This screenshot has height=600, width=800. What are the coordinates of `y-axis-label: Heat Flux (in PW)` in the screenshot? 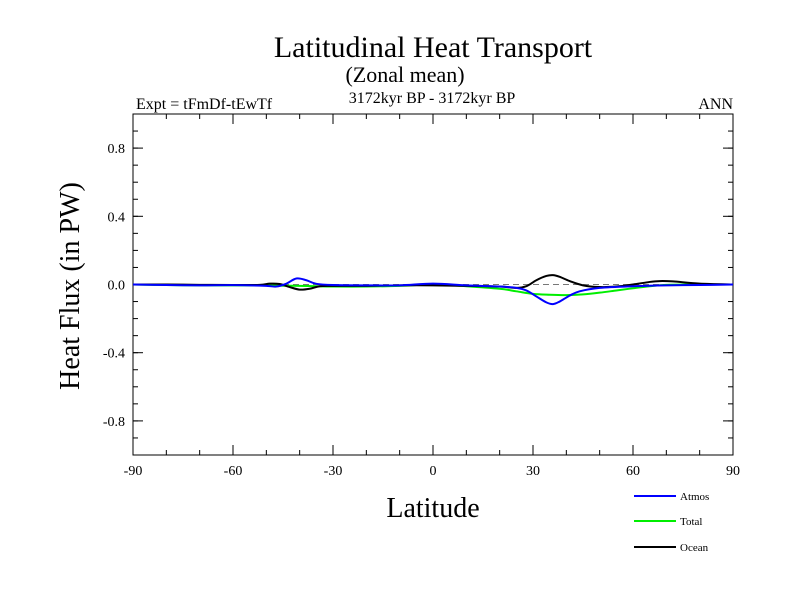 It's located at (70, 286).